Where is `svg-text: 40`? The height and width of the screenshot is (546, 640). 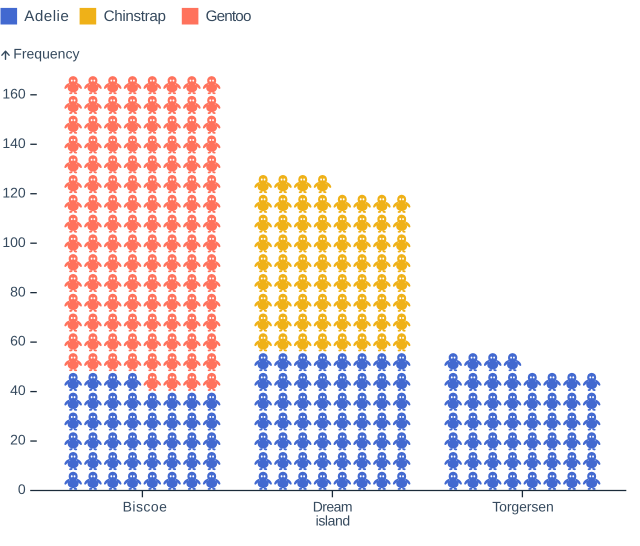
svg-text: 40 is located at coordinates (18, 390).